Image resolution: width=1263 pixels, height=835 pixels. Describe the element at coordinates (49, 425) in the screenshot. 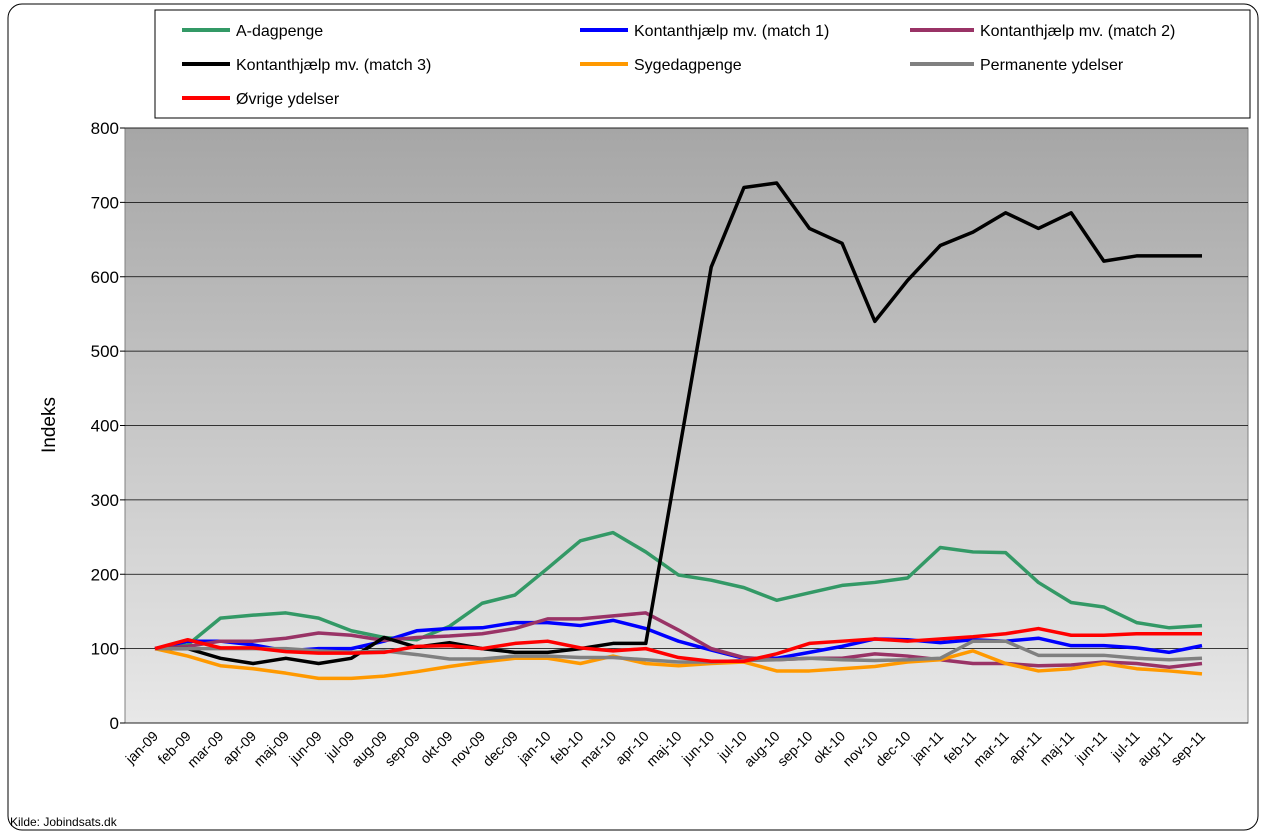

I see `y-axis-label: Indeks` at that location.